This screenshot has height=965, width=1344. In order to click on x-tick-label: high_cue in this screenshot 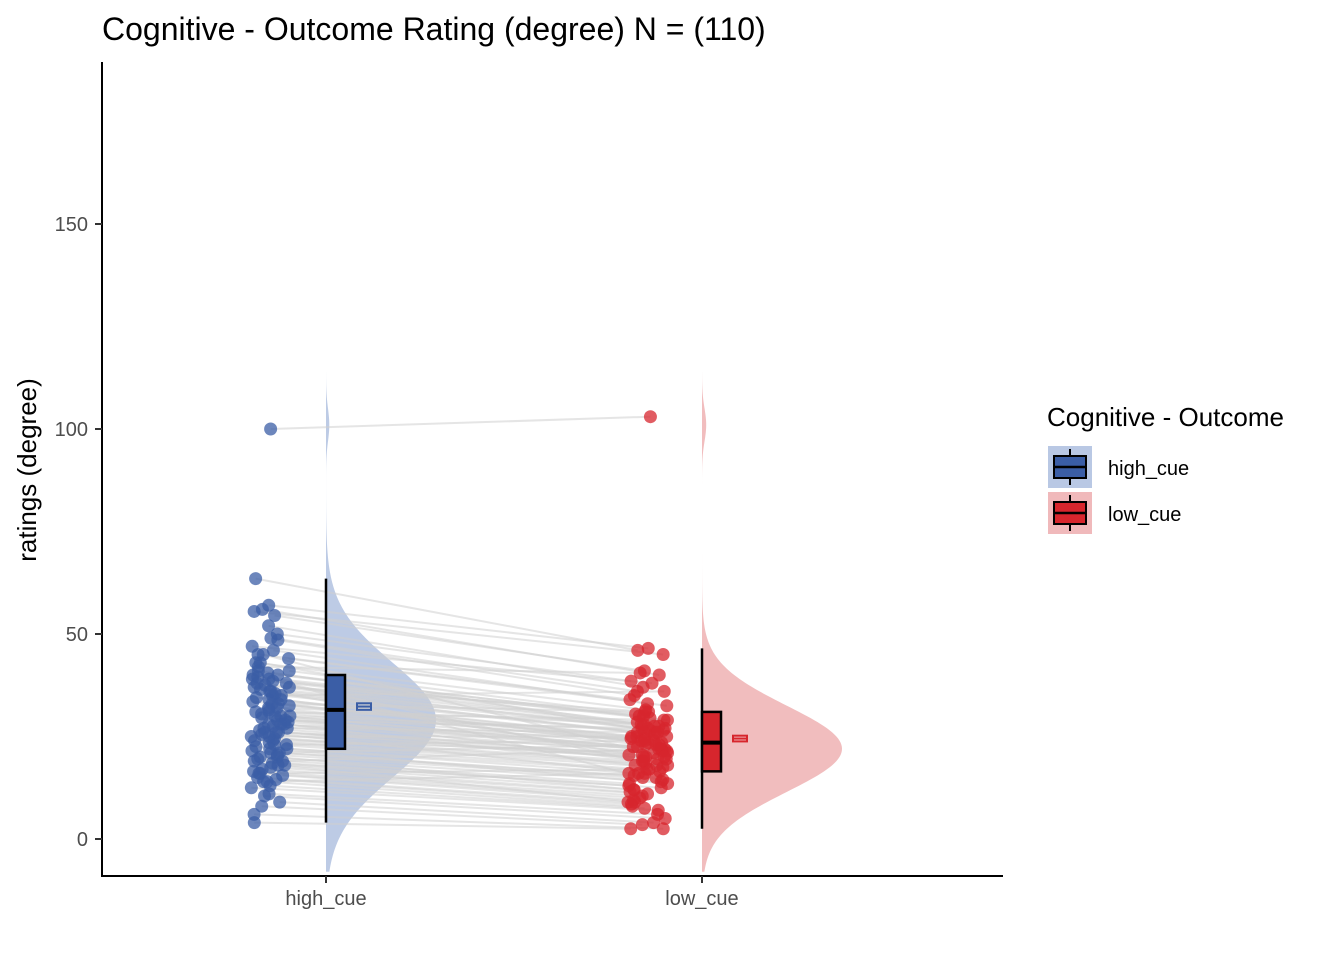, I will do `click(325, 899)`.